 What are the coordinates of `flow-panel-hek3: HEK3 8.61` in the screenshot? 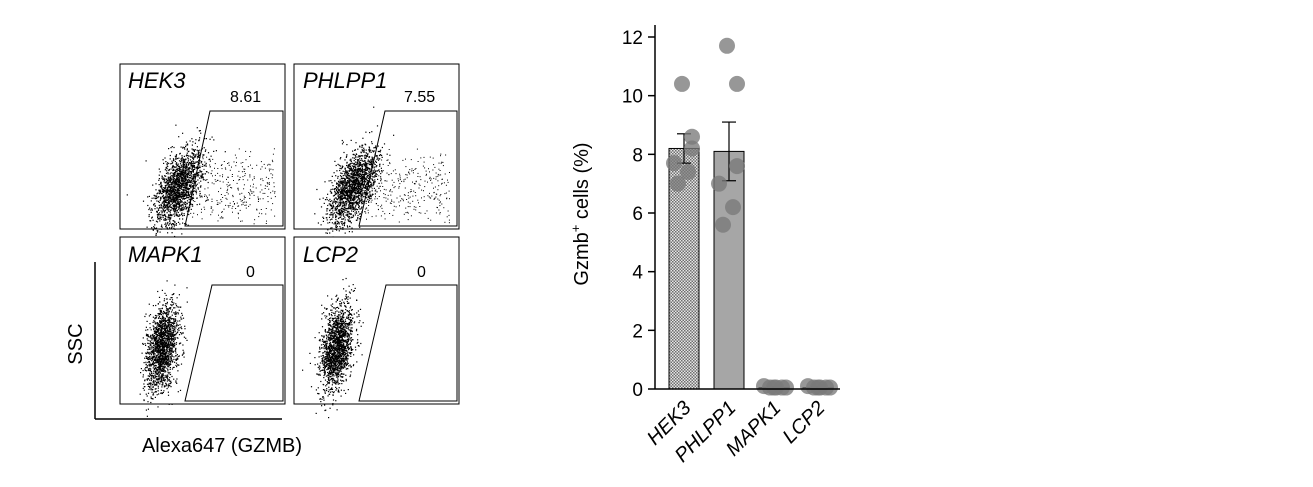 It's located at (202, 160).